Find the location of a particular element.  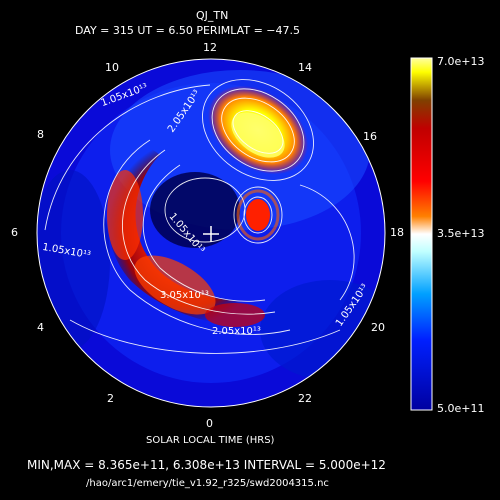

tick-label-lt-20: 20 is located at coordinates (378, 327).